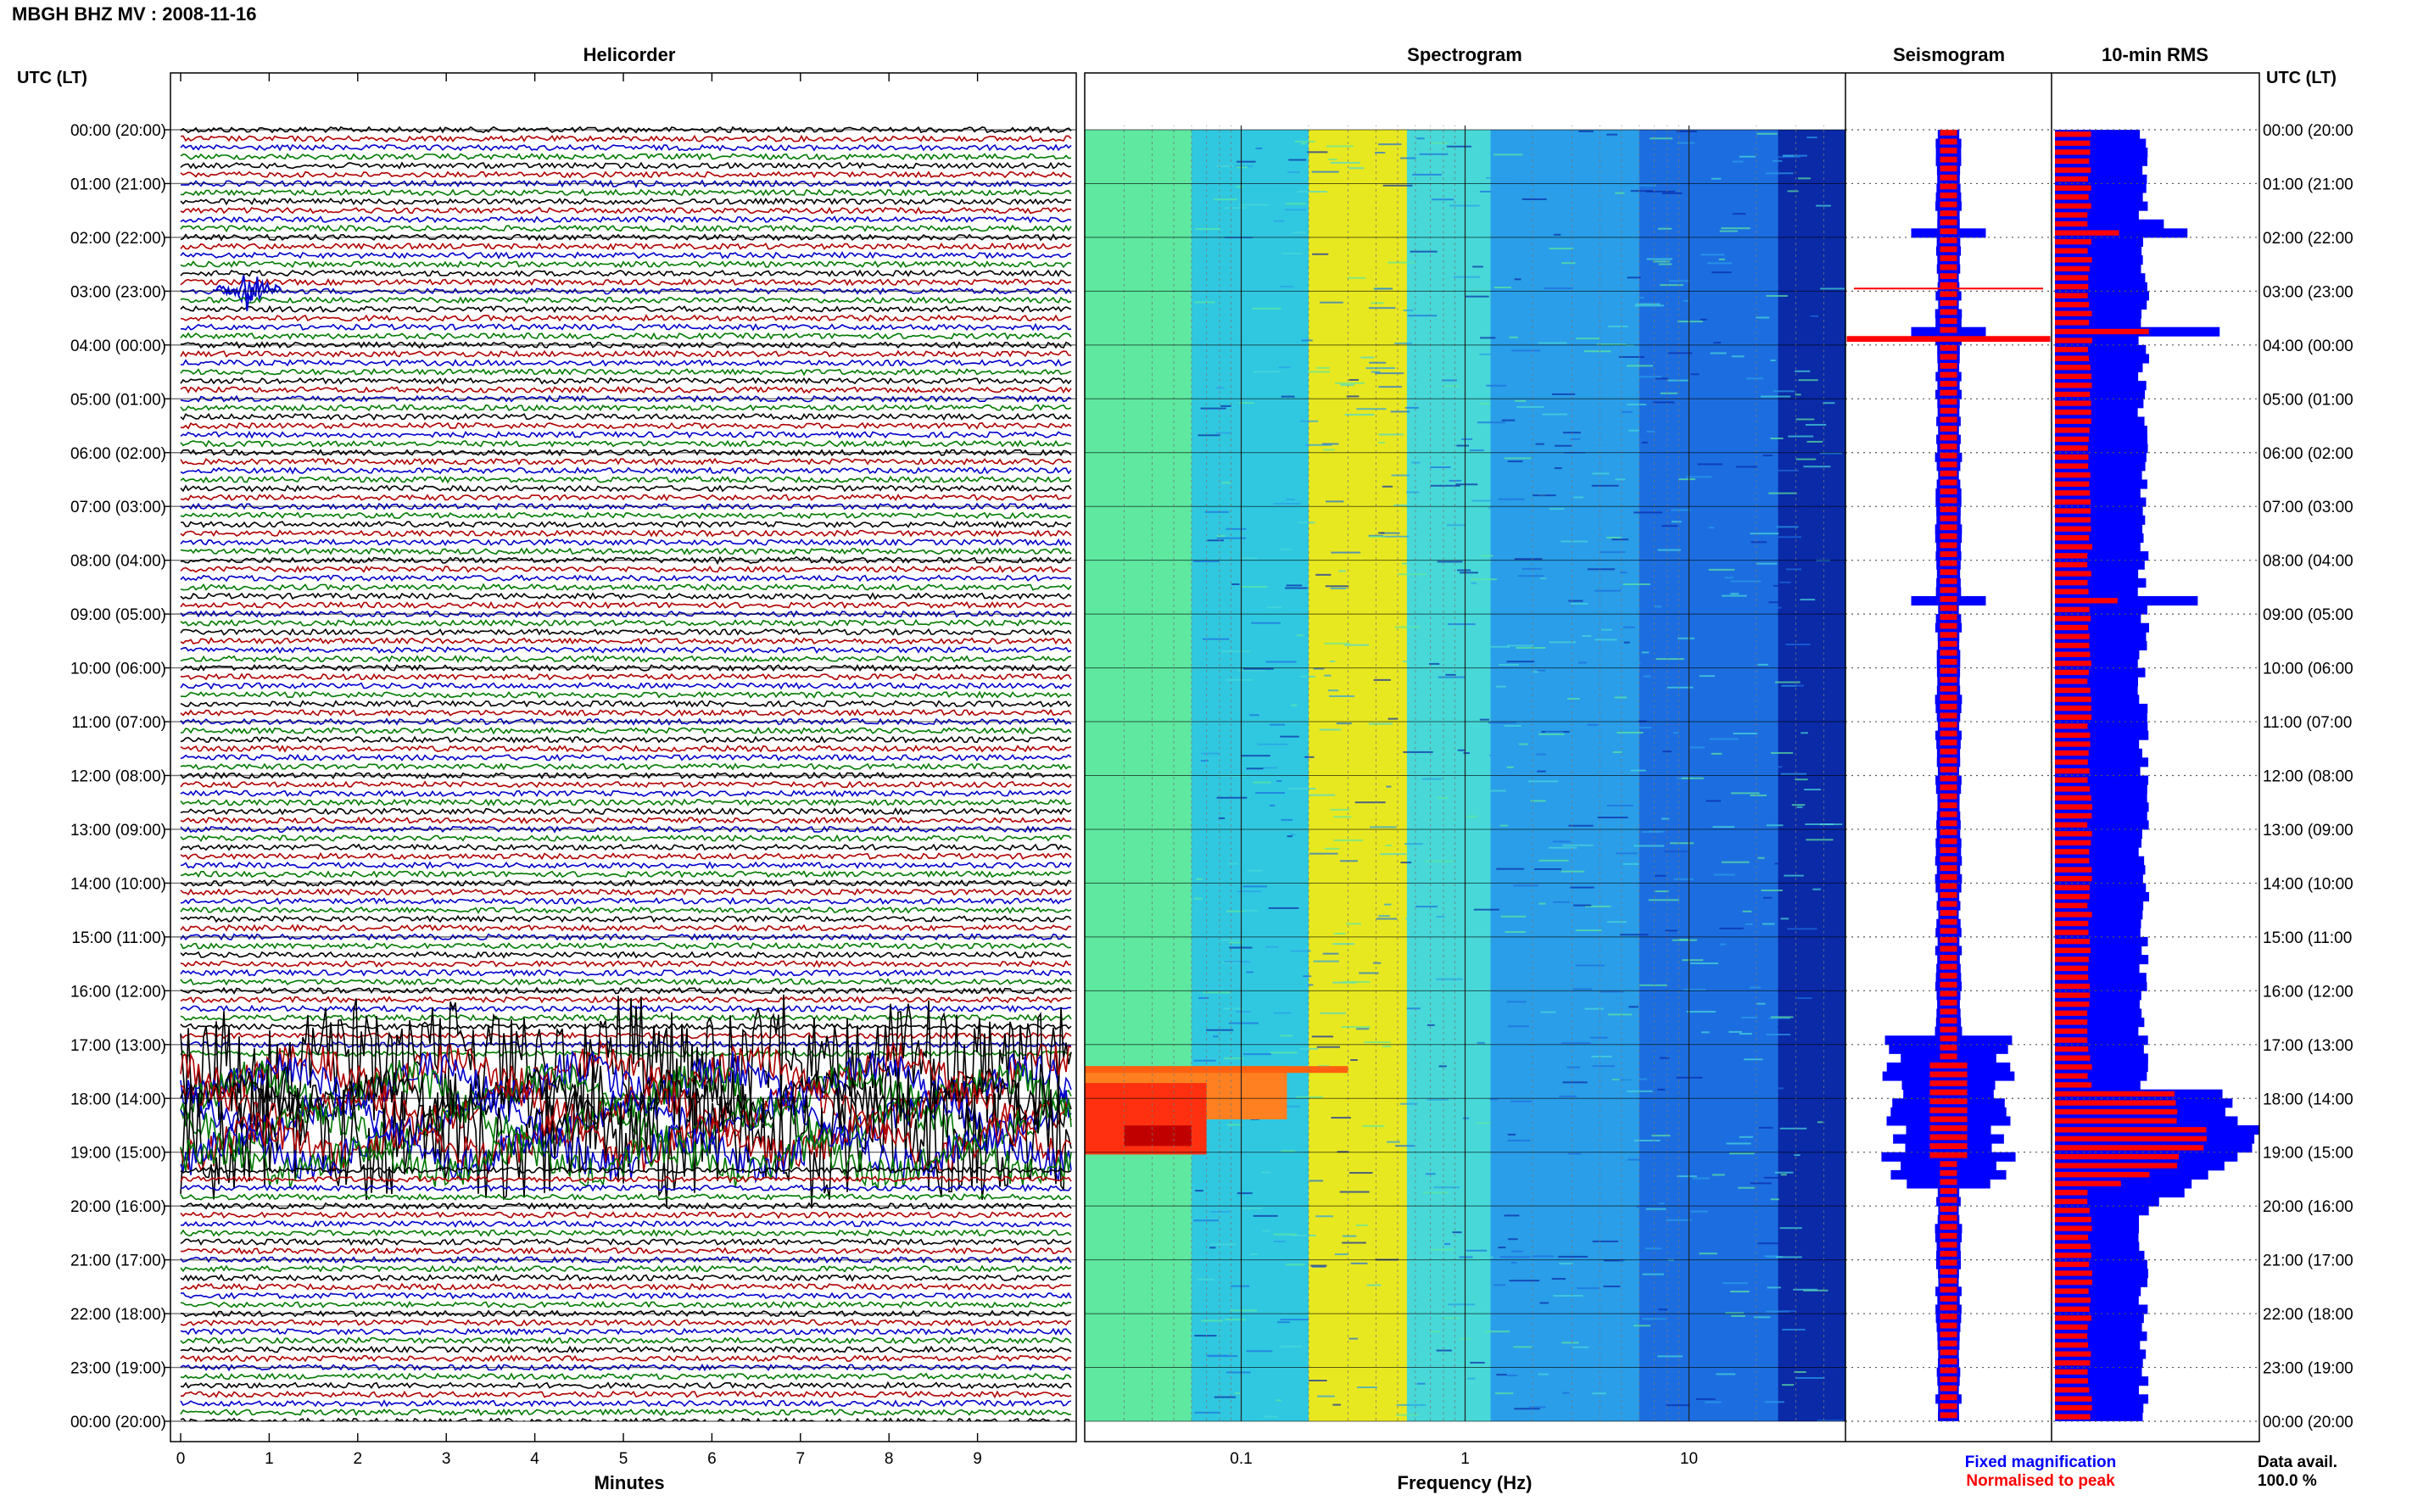 The height and width of the screenshot is (1512, 2412). I want to click on helicorder-title: Helicorder, so click(629, 54).